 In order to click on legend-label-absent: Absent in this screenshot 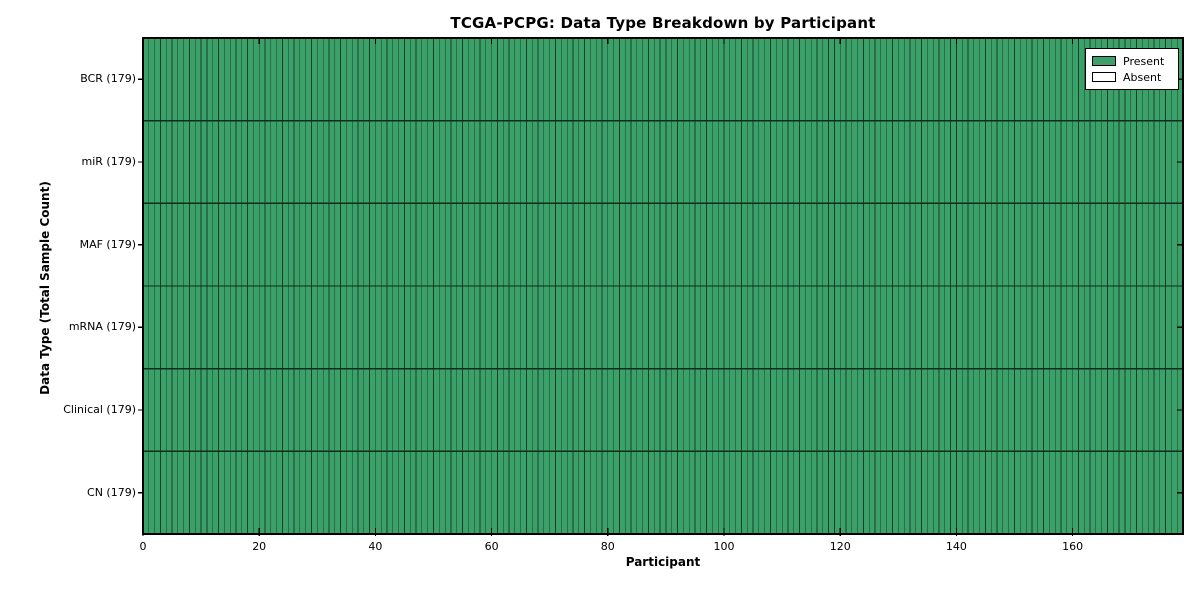, I will do `click(1142, 77)`.